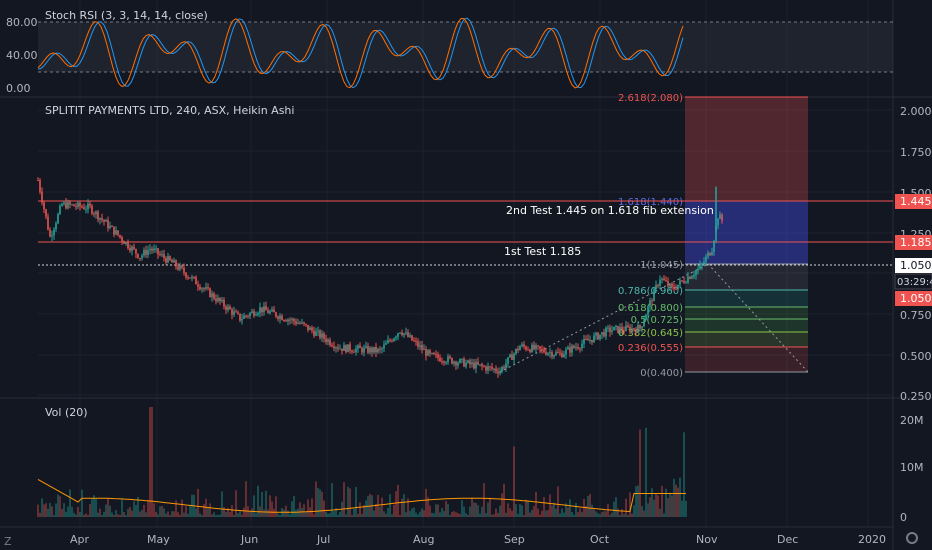 The width and height of the screenshot is (932, 550). Describe the element at coordinates (610, 210) in the screenshot. I see `annotation-2nd-test: 2nd Test 1.445 on 1.618 fib extension` at that location.